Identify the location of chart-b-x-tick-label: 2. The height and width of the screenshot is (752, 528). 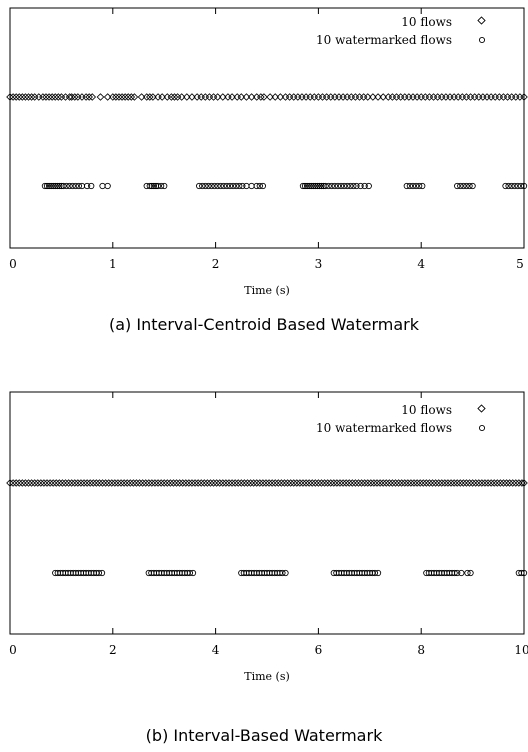
(113, 650).